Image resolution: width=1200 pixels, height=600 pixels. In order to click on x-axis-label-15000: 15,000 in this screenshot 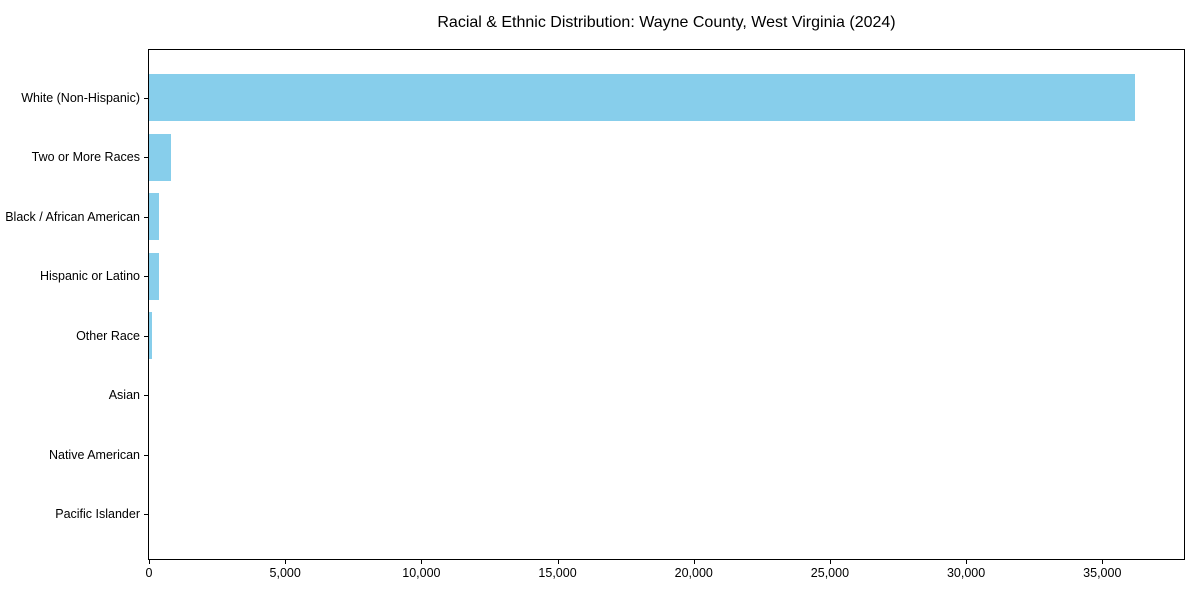, I will do `click(557, 573)`.